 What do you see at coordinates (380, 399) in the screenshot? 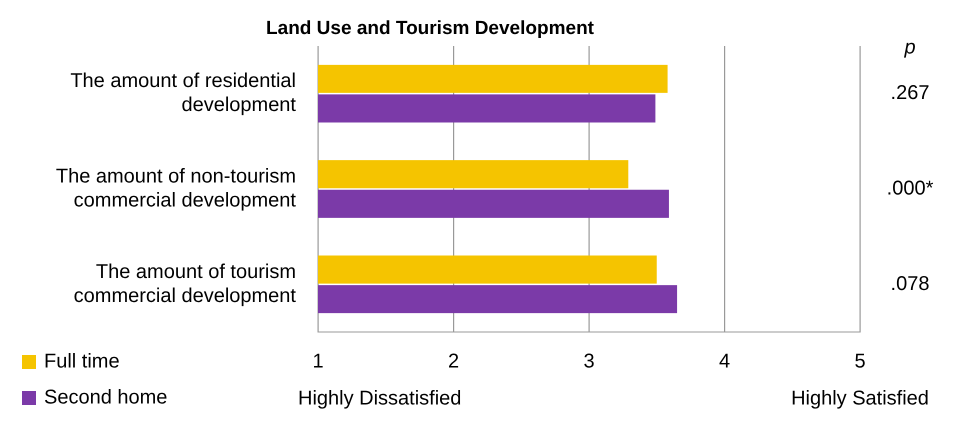
I see `text: Highly Dissatisfied` at bounding box center [380, 399].